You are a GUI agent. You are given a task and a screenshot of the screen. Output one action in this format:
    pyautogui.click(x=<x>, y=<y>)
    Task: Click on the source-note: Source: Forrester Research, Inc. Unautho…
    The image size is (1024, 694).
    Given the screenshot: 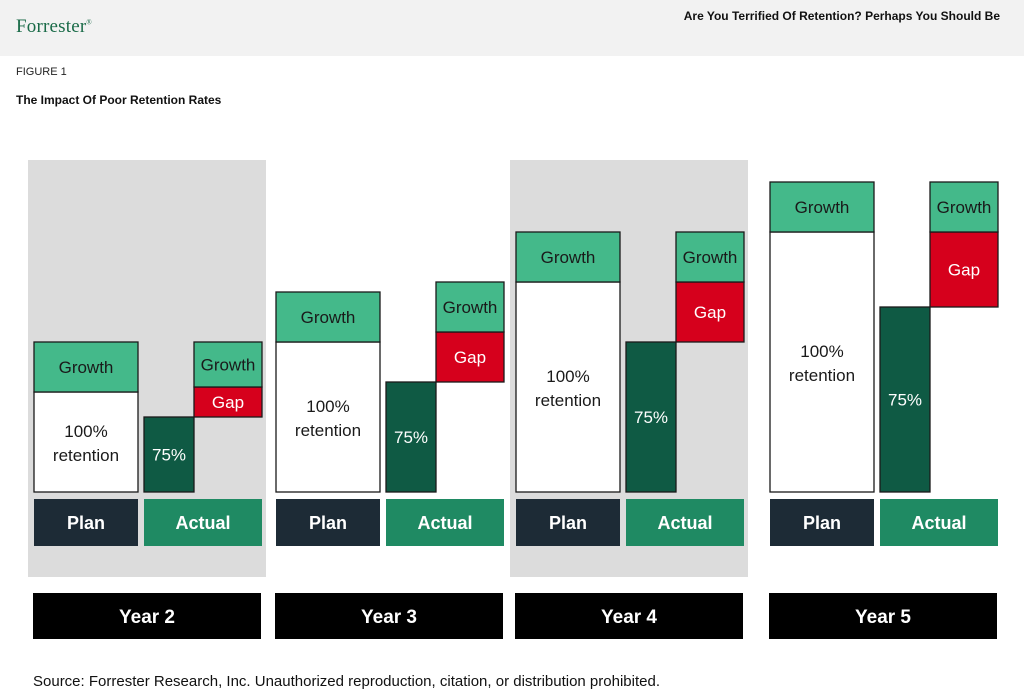 What is the action you would take?
    pyautogui.click(x=346, y=681)
    